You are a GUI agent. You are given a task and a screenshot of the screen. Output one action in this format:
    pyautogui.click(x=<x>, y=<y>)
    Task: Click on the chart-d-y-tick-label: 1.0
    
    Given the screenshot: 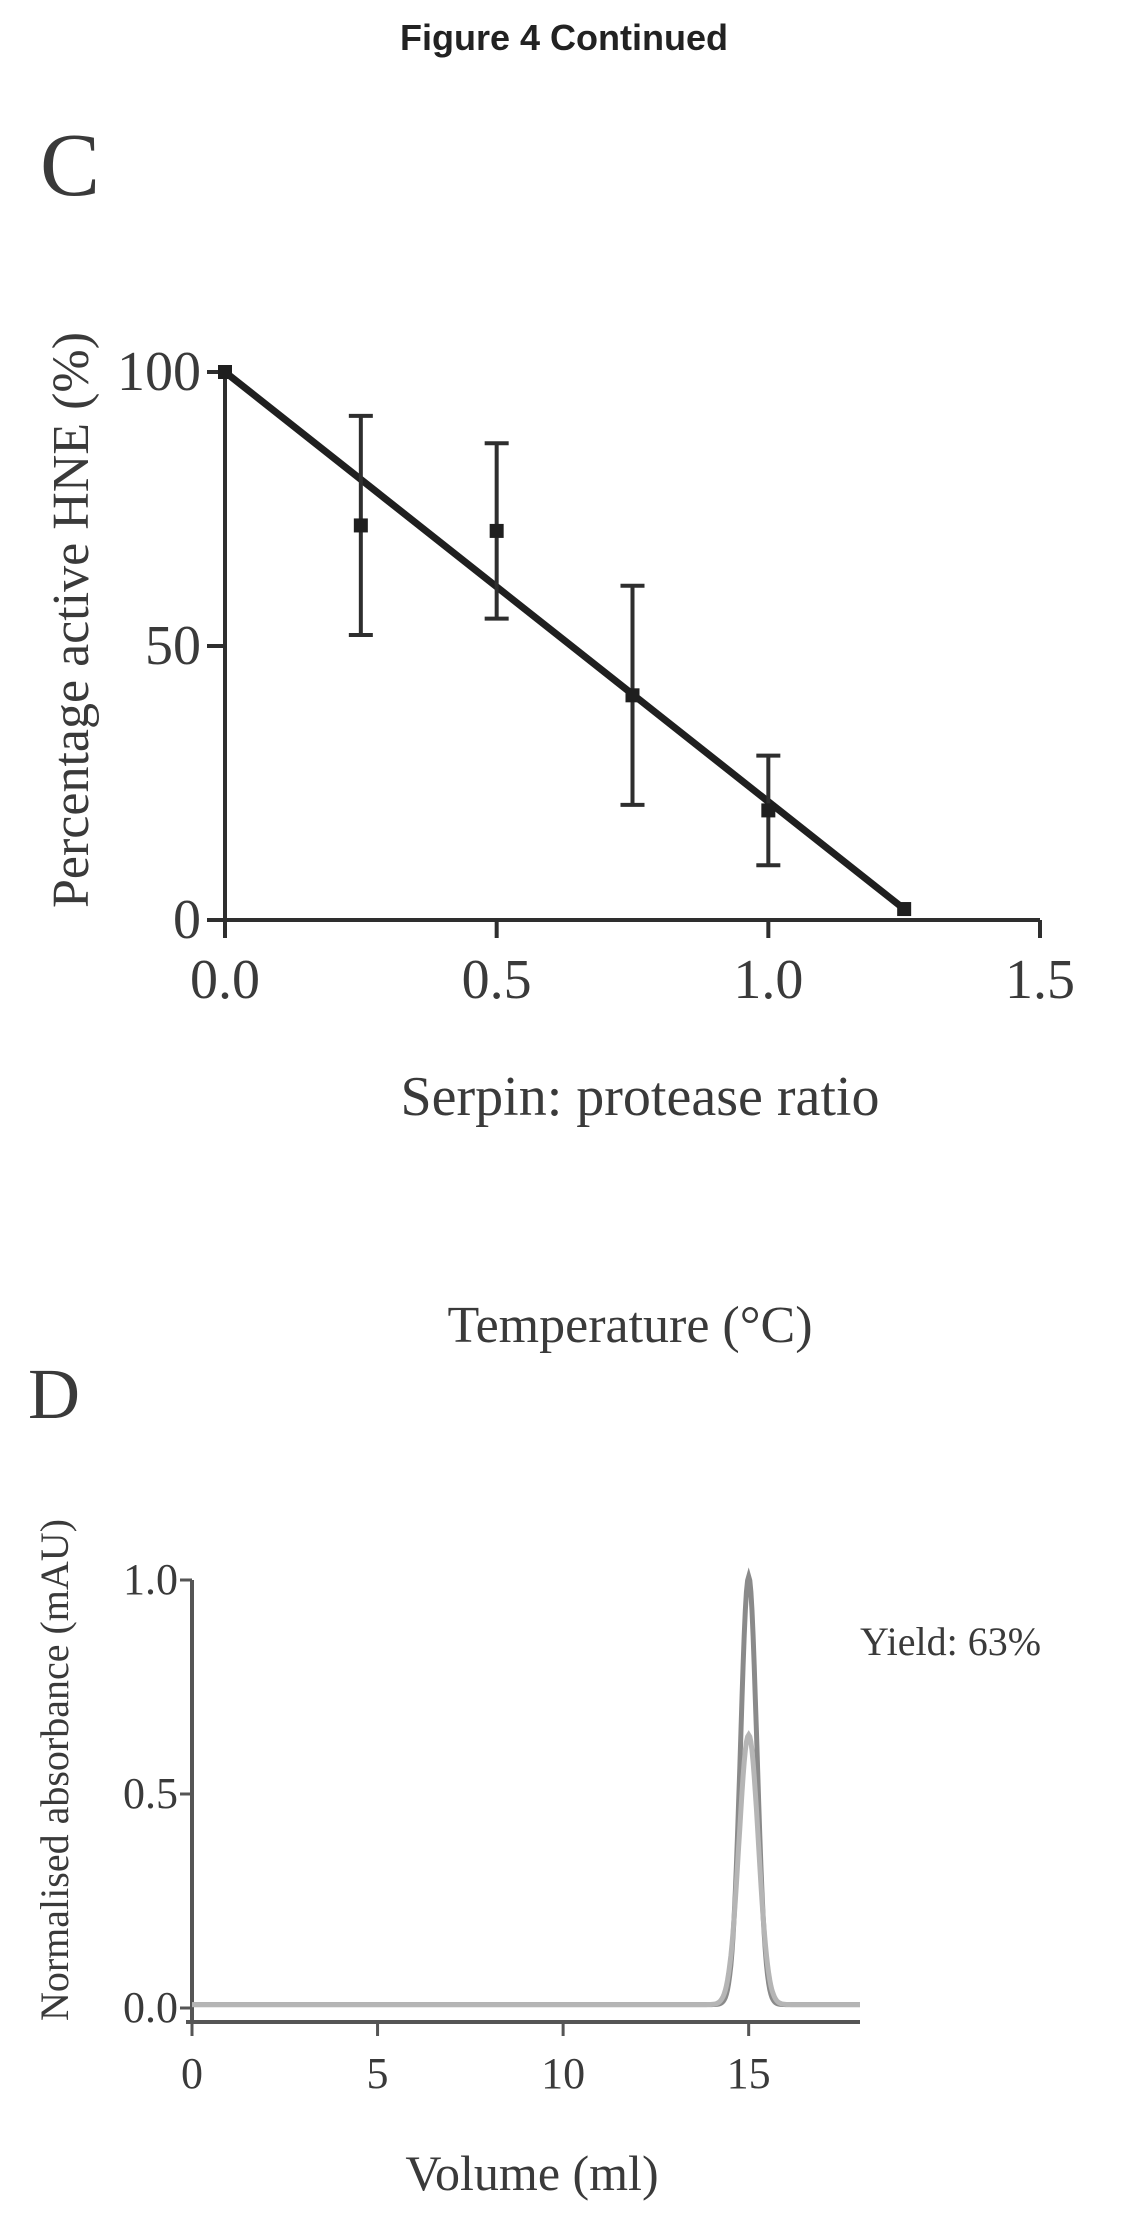 What is the action you would take?
    pyautogui.click(x=150, y=1579)
    